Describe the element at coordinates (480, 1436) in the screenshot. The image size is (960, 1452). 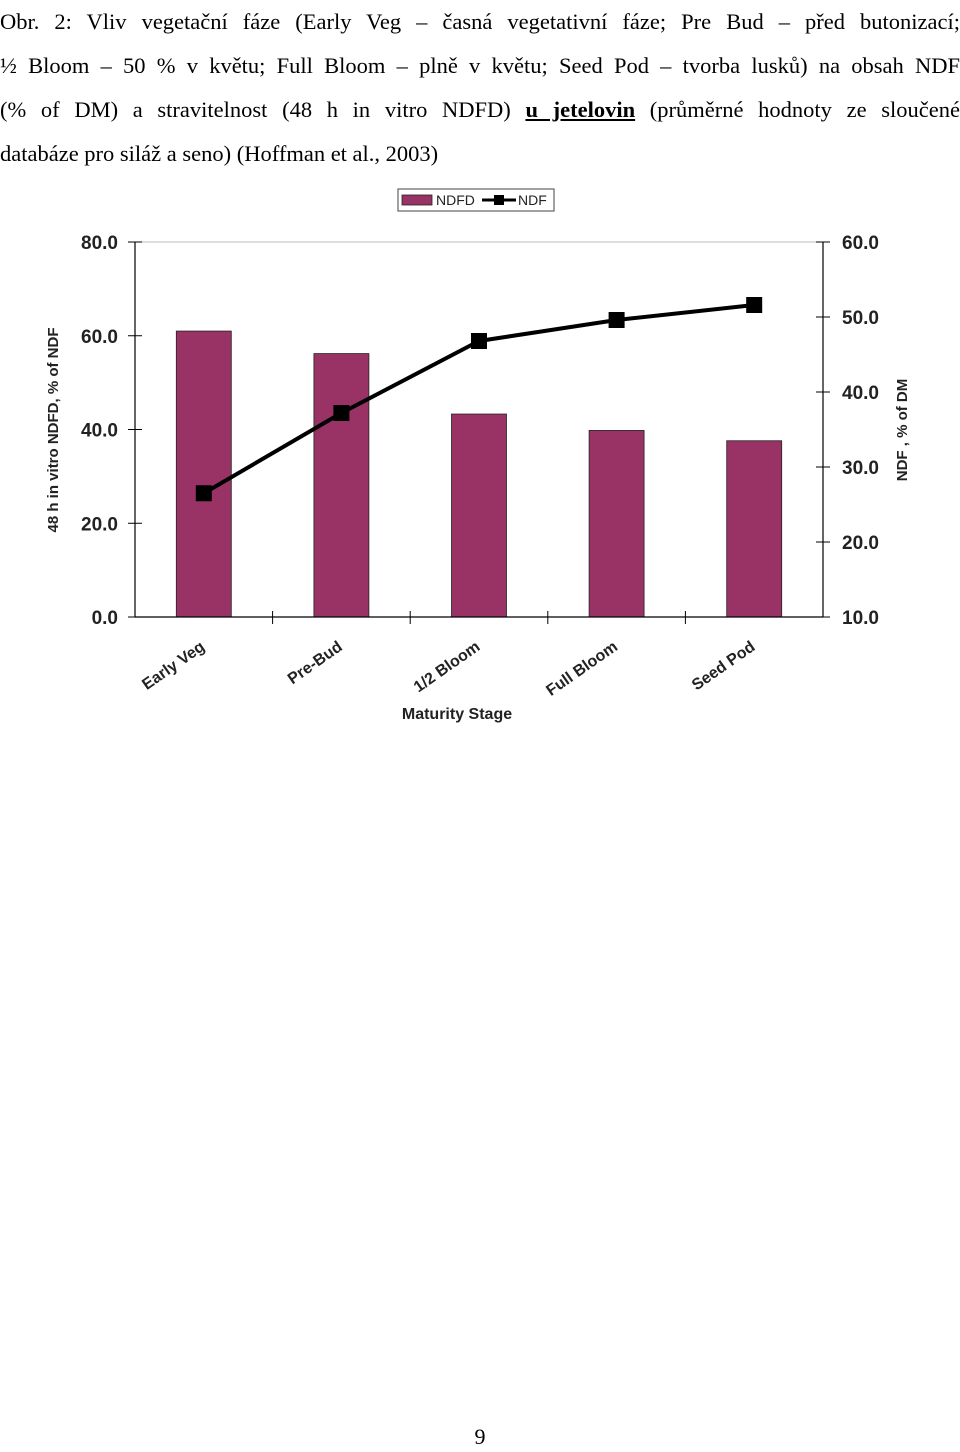
I see `page-number: 9` at that location.